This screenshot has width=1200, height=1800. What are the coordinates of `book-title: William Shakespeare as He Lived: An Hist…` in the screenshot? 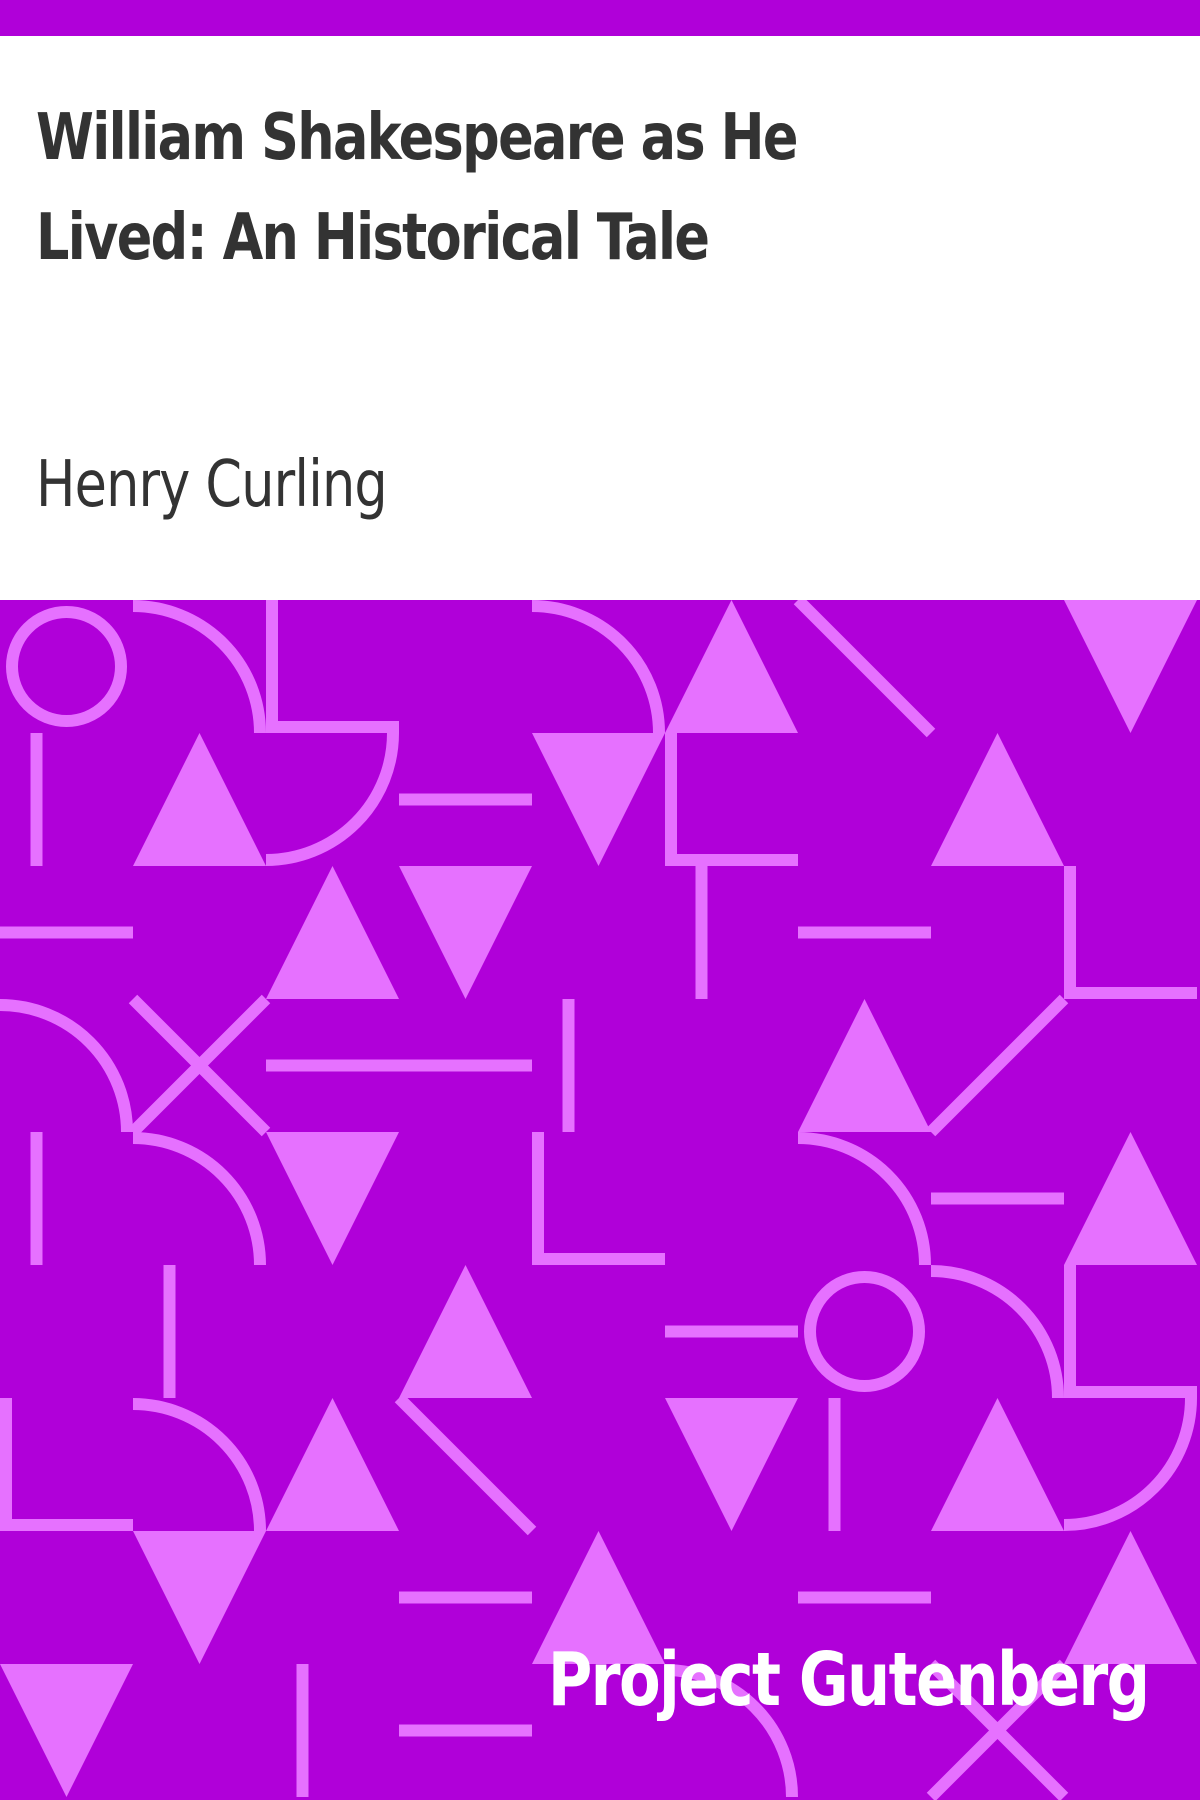 It's located at (417, 188).